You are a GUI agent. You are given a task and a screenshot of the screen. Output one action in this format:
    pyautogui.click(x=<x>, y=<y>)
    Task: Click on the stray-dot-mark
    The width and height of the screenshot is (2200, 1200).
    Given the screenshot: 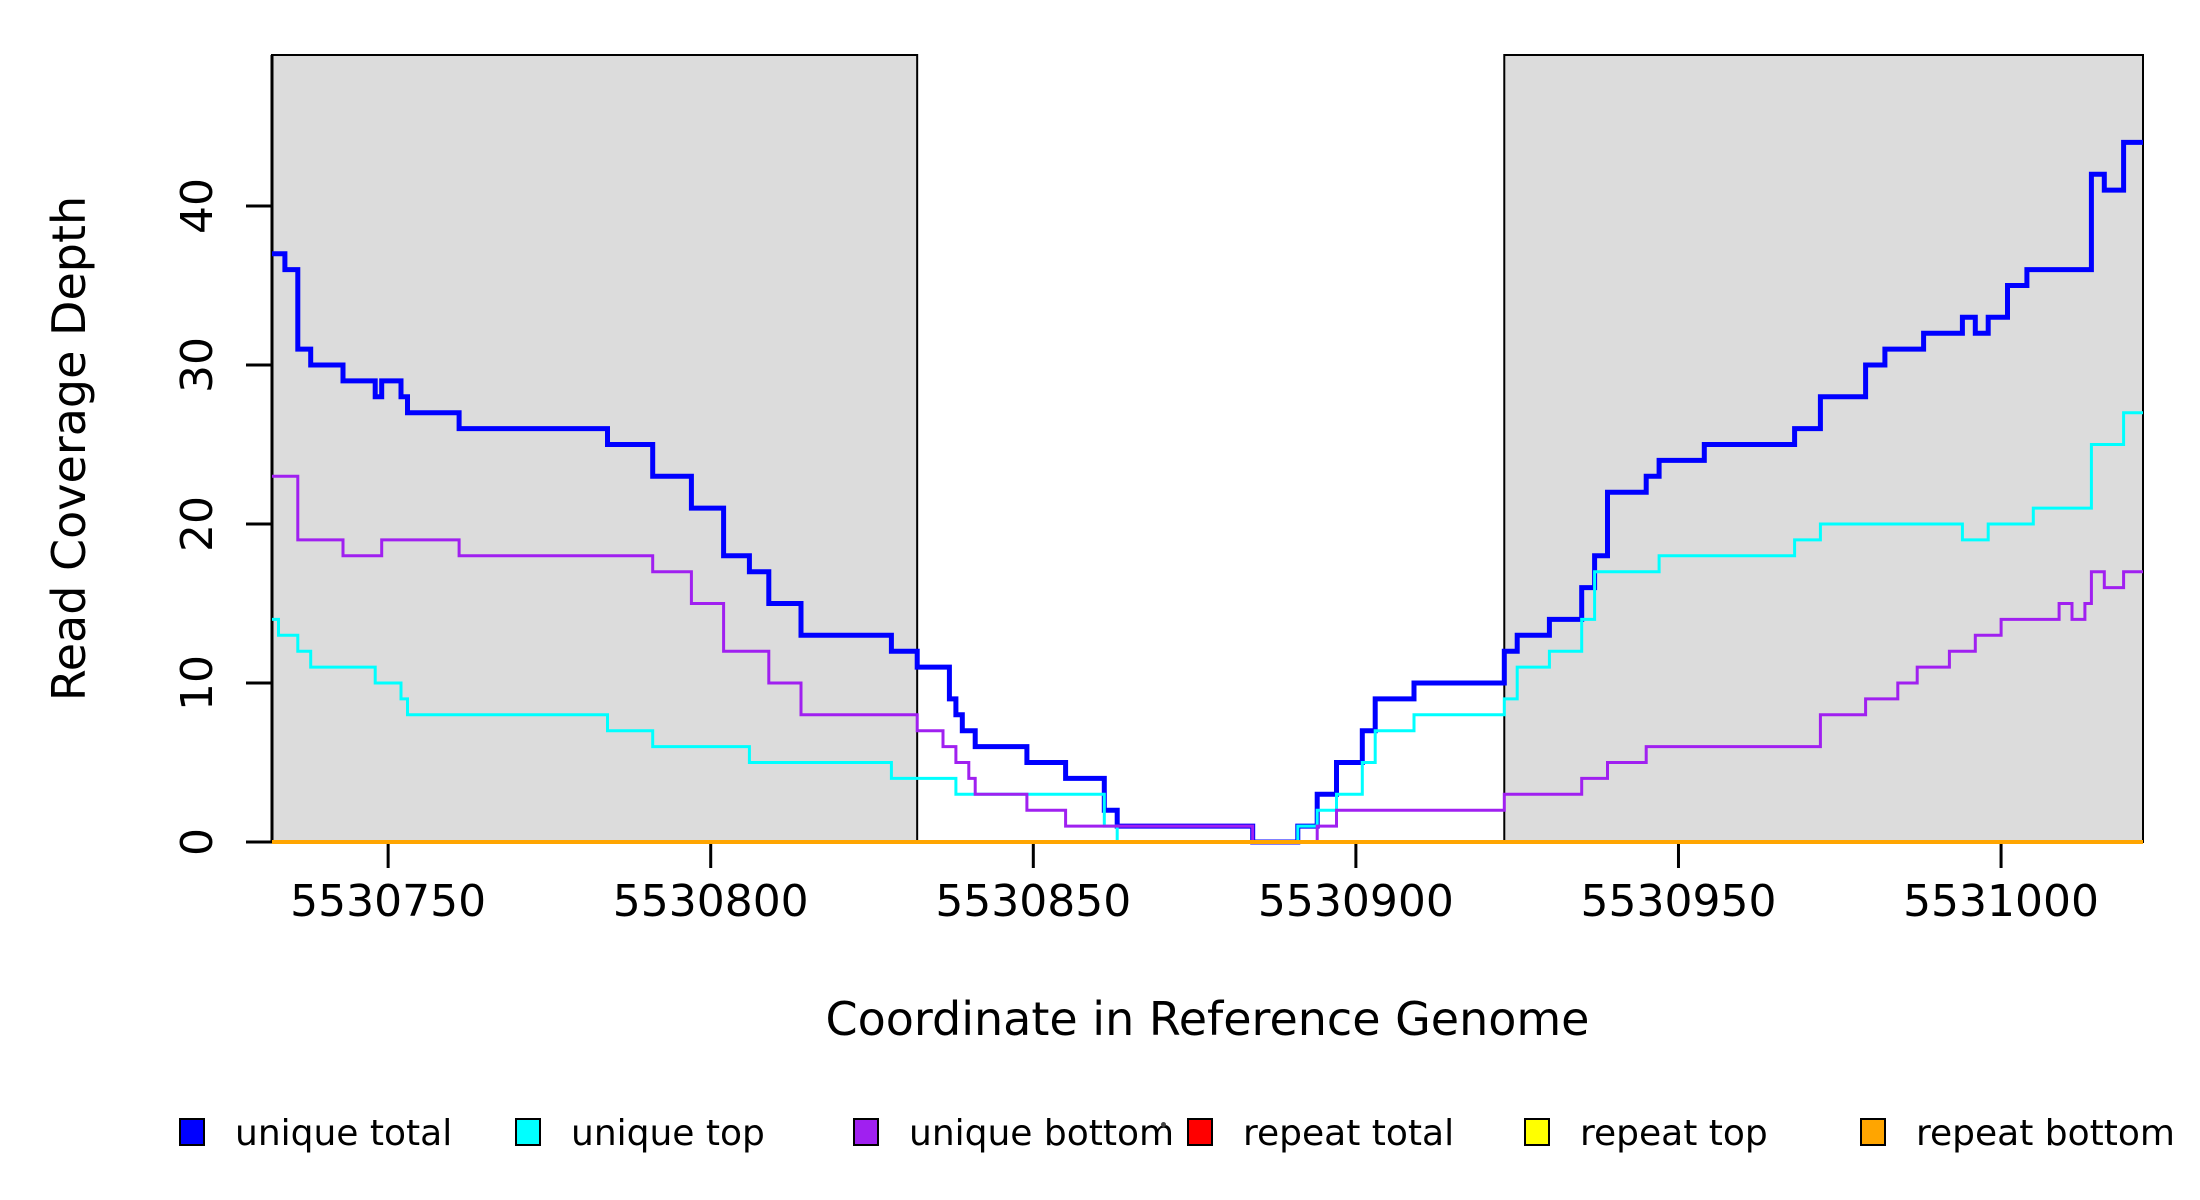 What is the action you would take?
    pyautogui.click(x=1163, y=1124)
    